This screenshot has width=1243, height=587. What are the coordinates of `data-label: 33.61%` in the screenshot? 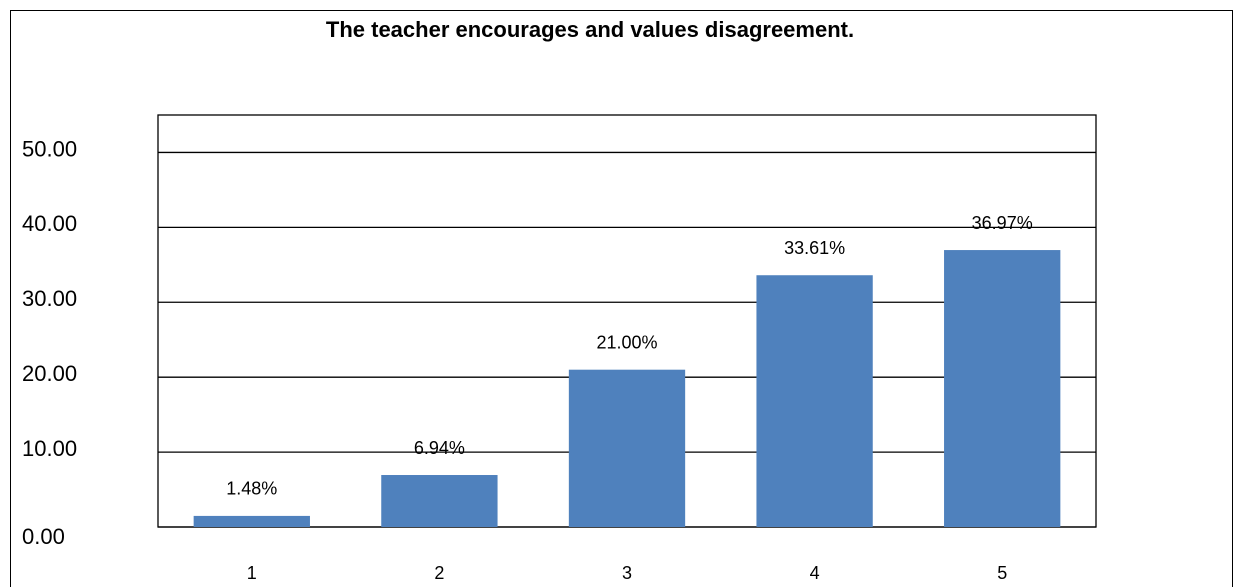 It's located at (814, 248).